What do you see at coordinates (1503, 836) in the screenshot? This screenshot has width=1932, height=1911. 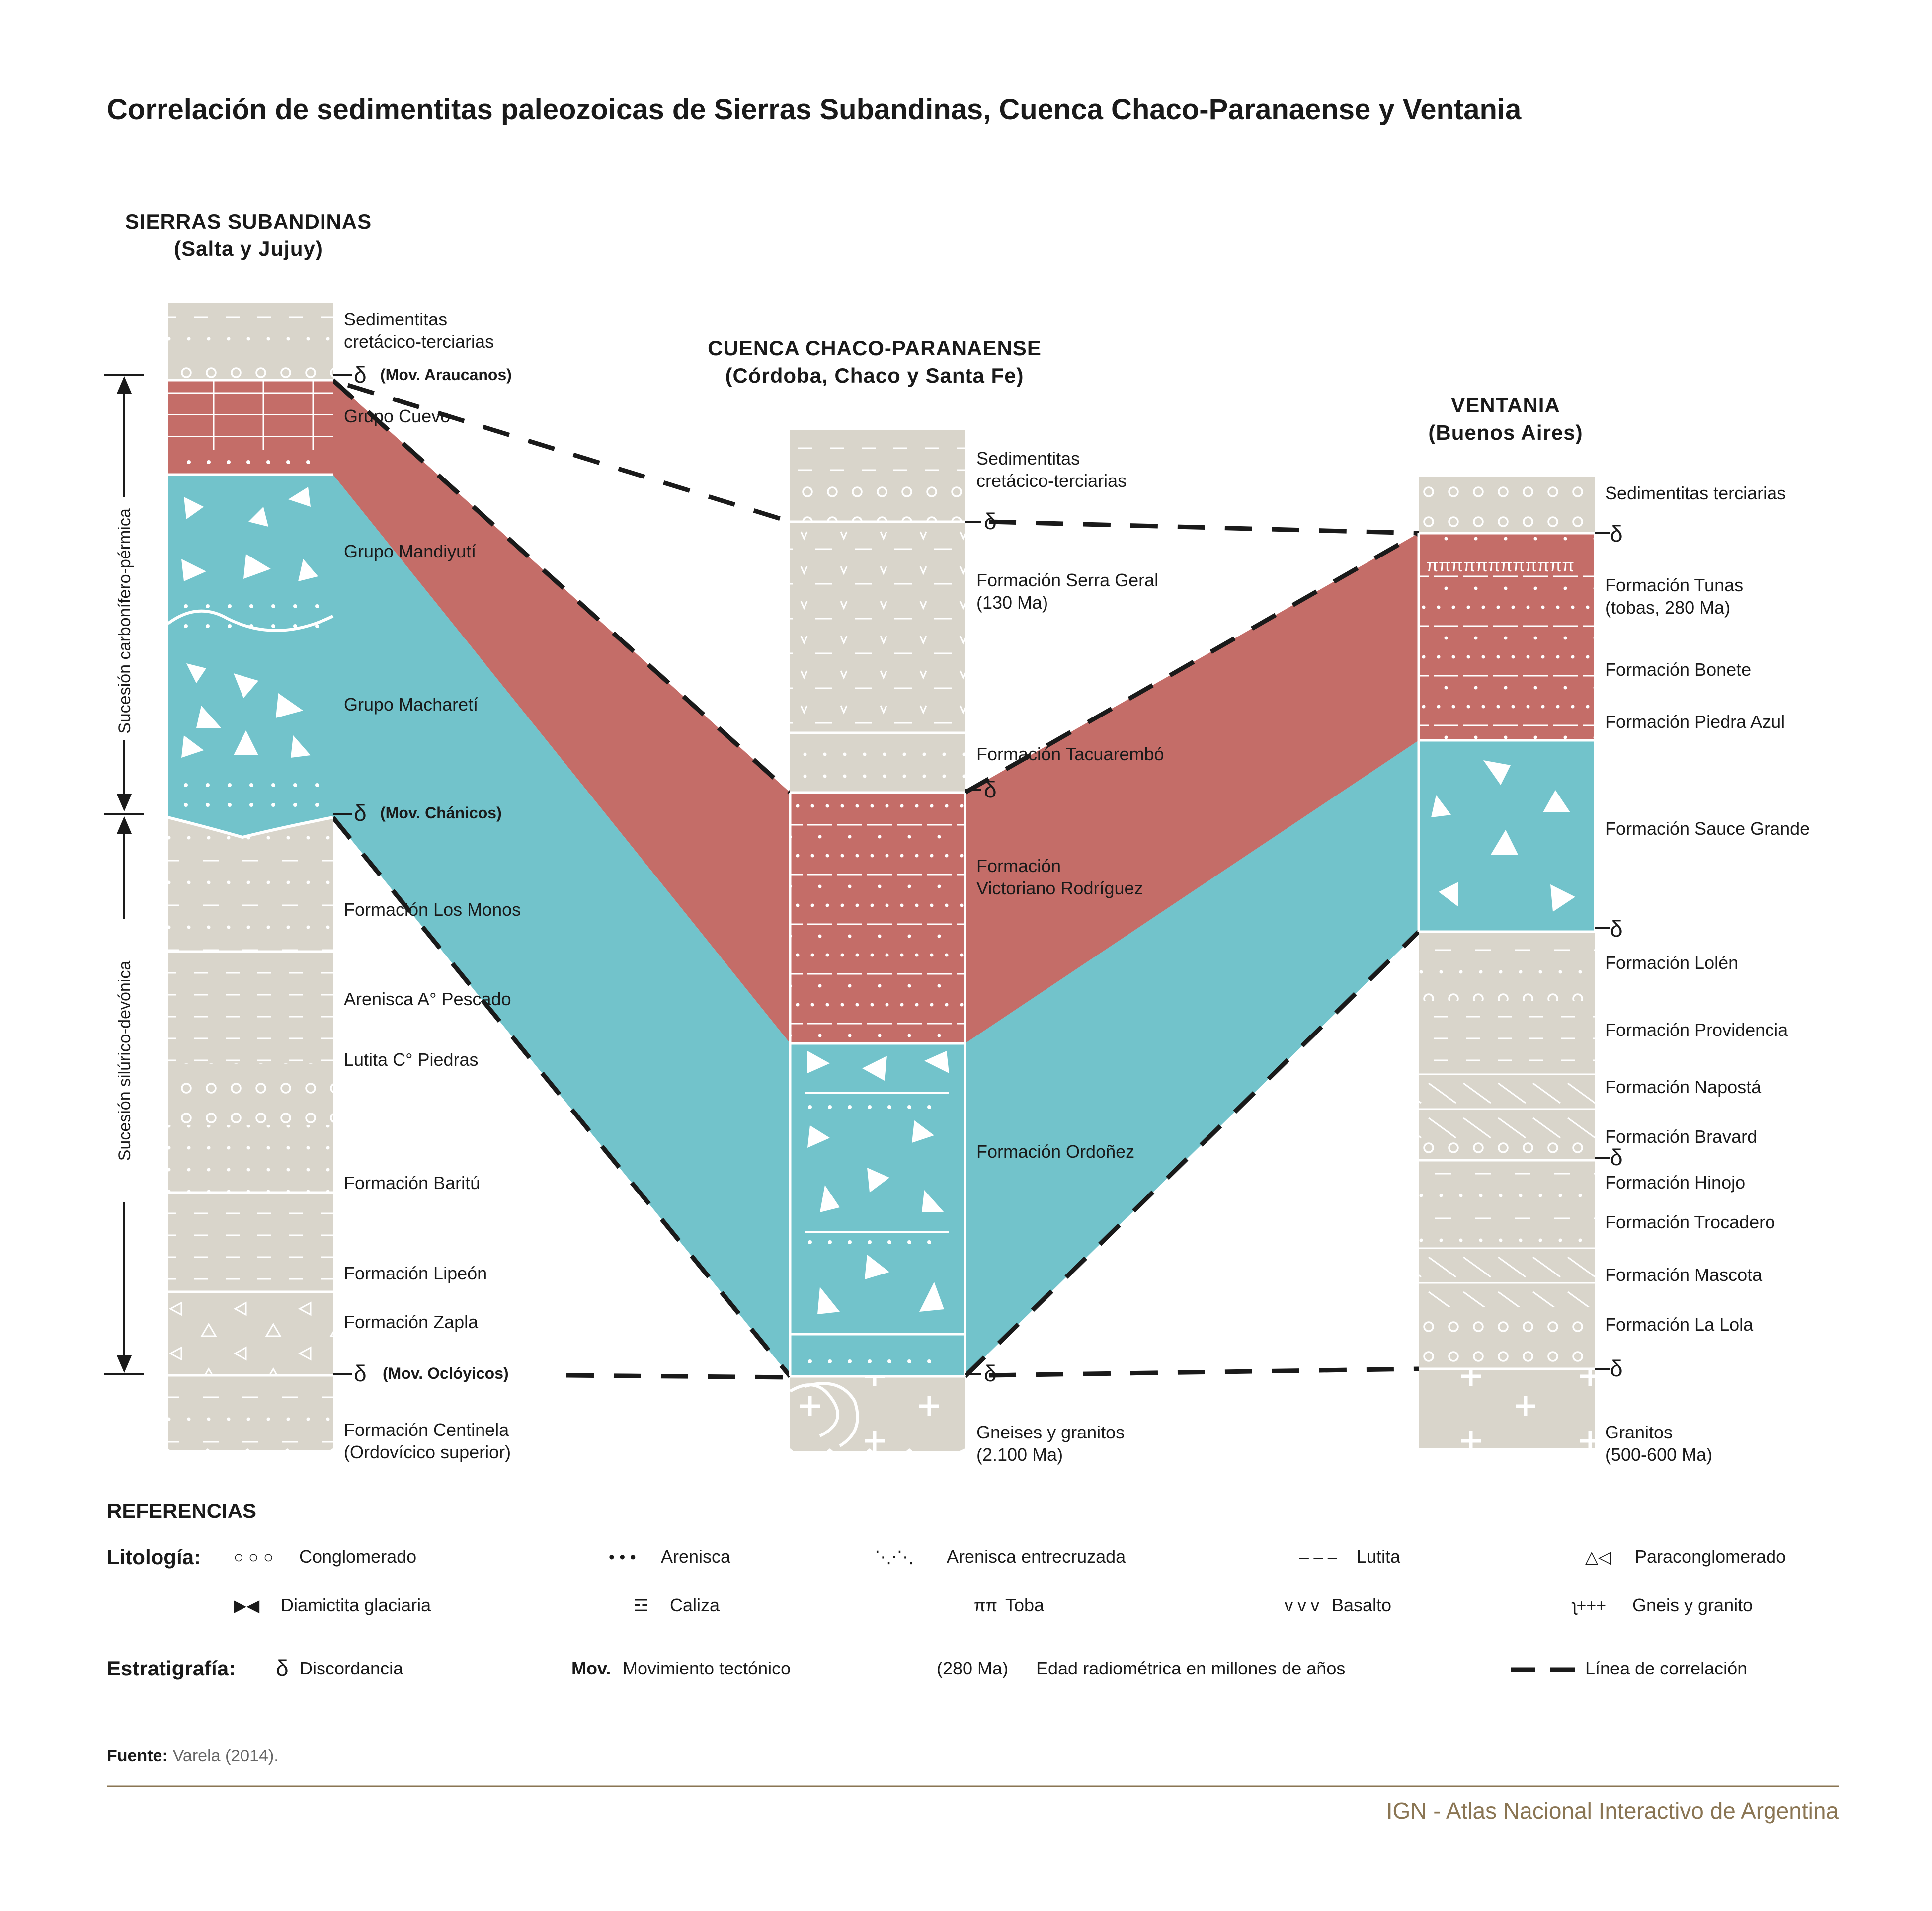 I see `sauce-grande-diamictite` at bounding box center [1503, 836].